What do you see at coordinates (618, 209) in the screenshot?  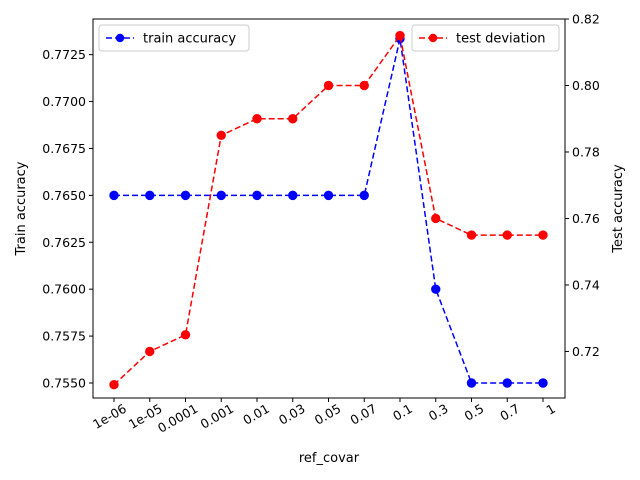 I see `y-axis-right-label: Test accuracy` at bounding box center [618, 209].